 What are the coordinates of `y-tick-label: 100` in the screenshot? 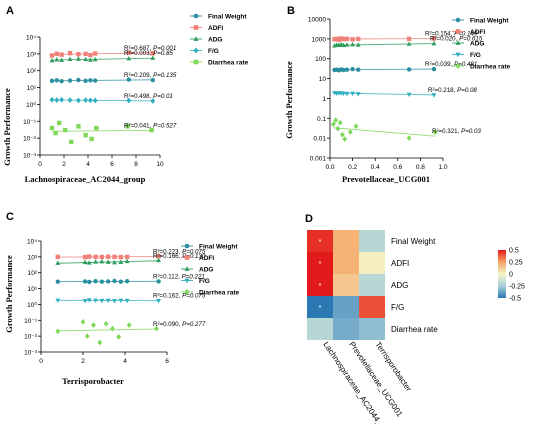 It's located at (320, 59).